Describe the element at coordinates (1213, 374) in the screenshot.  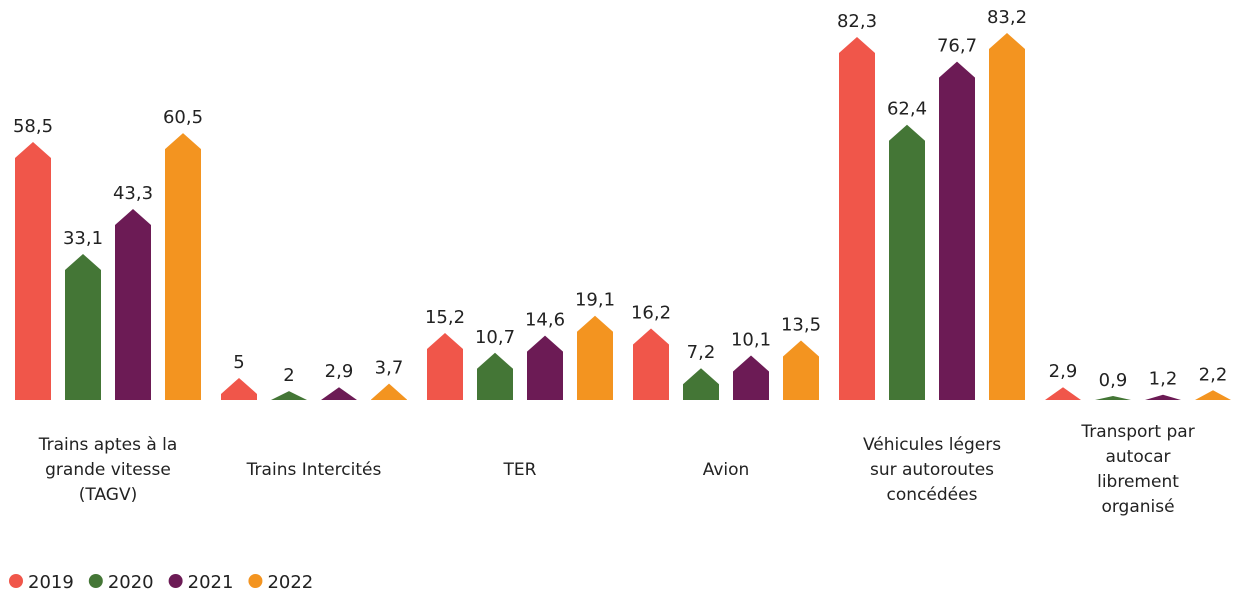
I see `value-label: 2,2` at that location.